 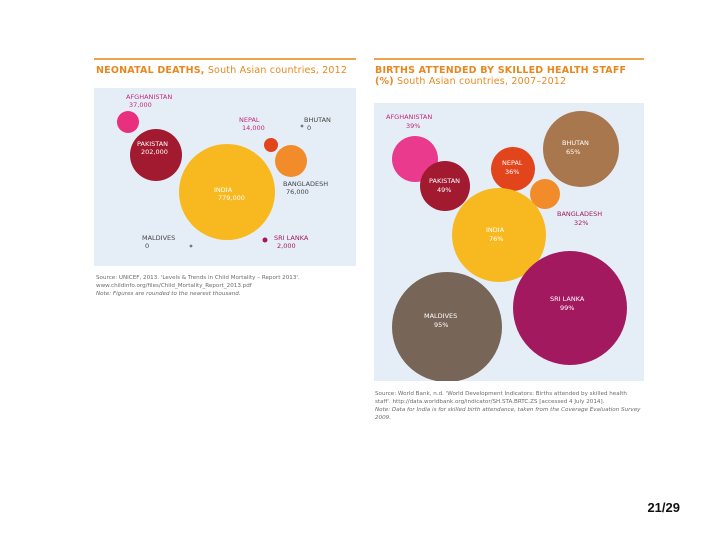 What do you see at coordinates (512, 172) in the screenshot?
I see `right-value-nepal: 36%` at bounding box center [512, 172].